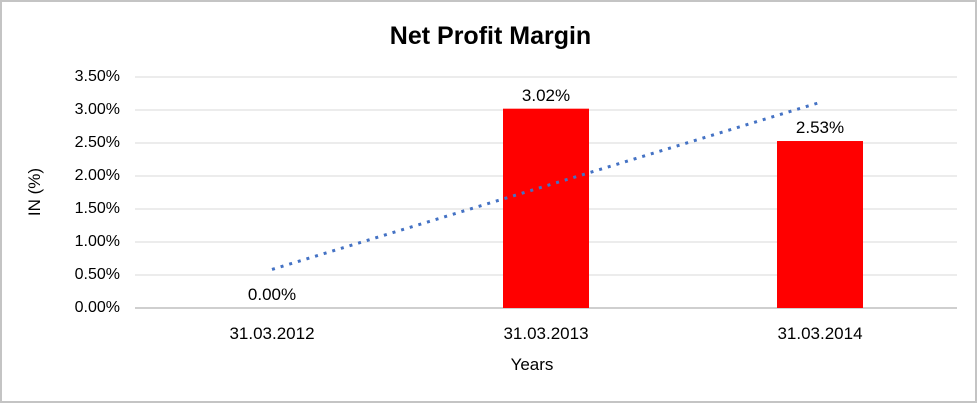 The image size is (977, 403). What do you see at coordinates (272, 294) in the screenshot?
I see `data-label-31.03.2012: 0.00%` at bounding box center [272, 294].